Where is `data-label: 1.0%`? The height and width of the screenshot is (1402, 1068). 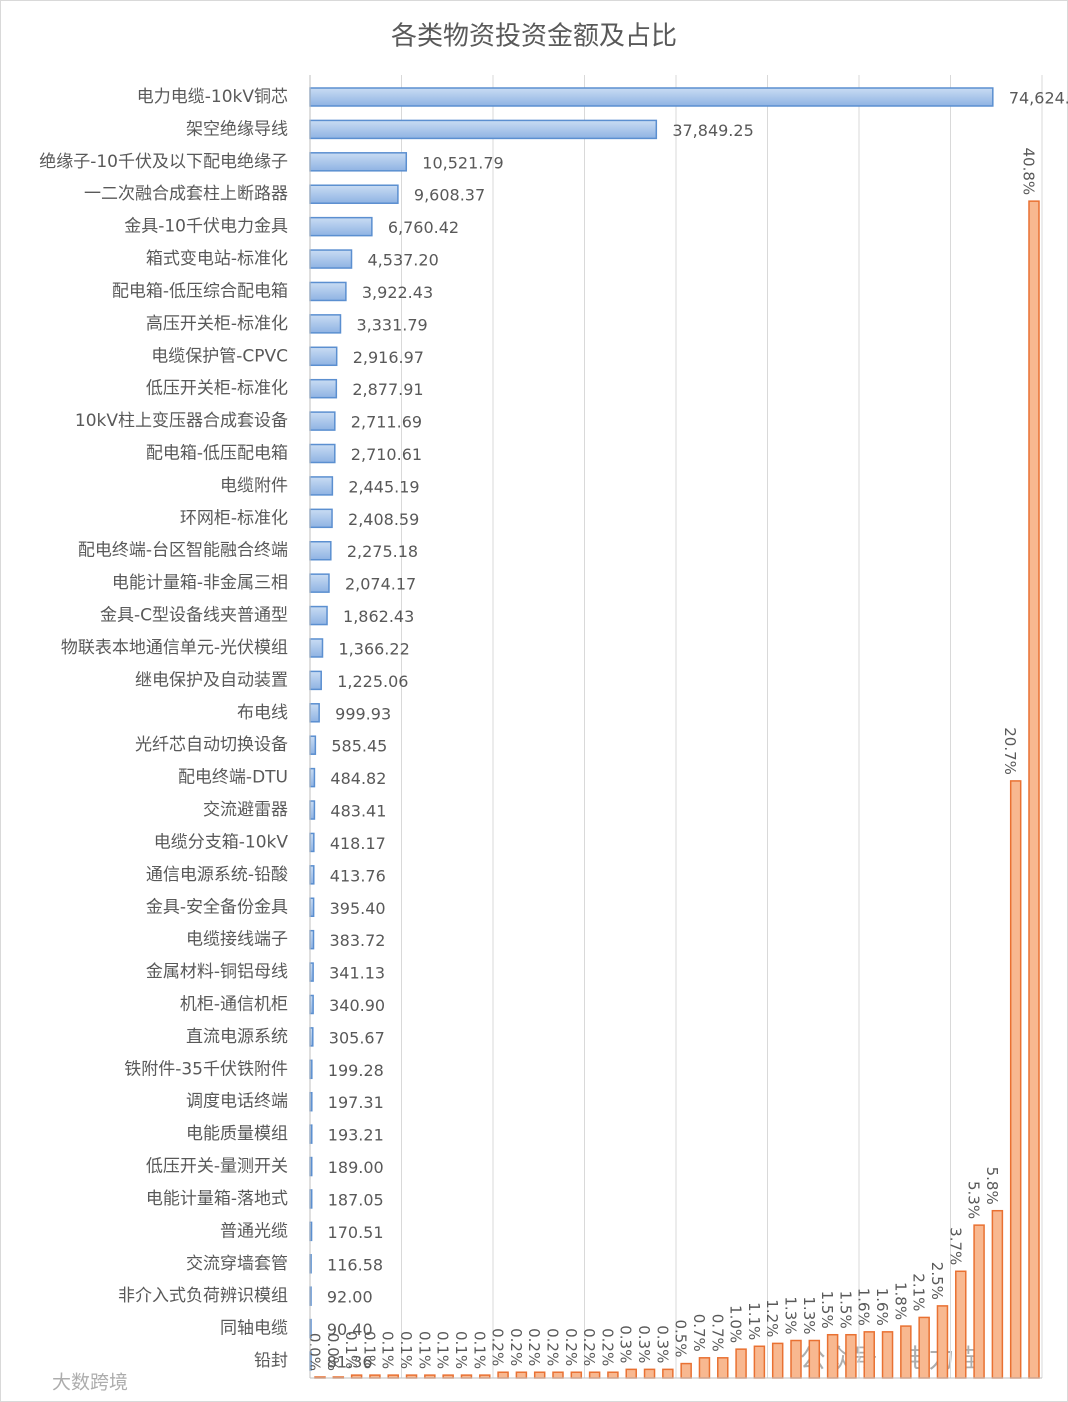
data-label: 1.0% is located at coordinates (736, 1324).